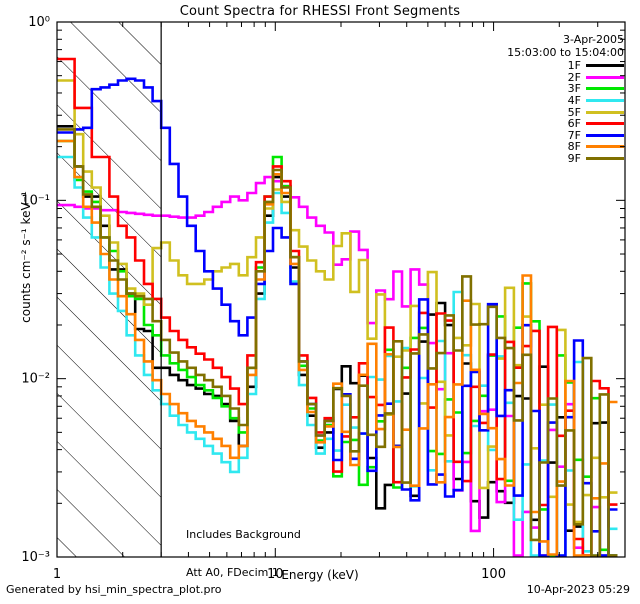 This screenshot has width=640, height=604. I want to click on legend-item-3f: 3F, so click(596, 89).